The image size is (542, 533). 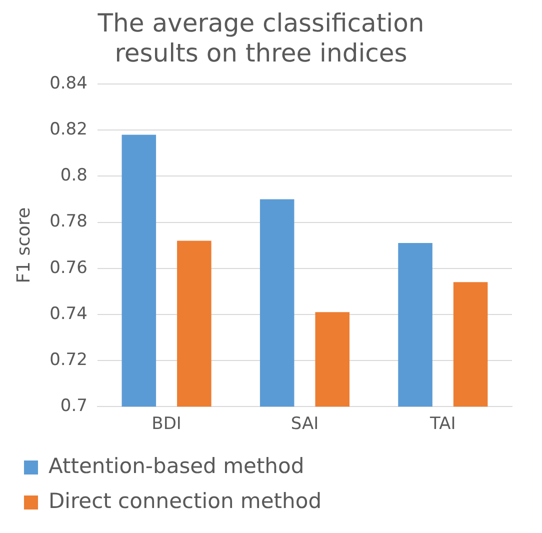 What do you see at coordinates (260, 38) in the screenshot?
I see `chart-title: The average classification results on three indices` at bounding box center [260, 38].